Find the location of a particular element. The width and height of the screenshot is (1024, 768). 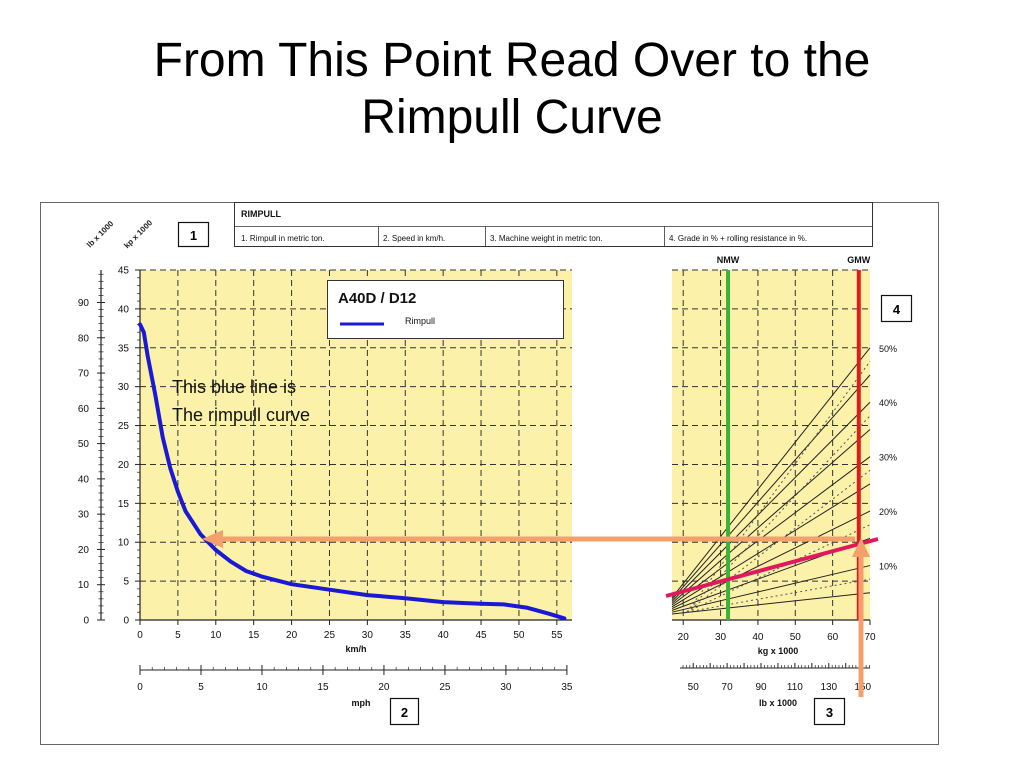

arrow-left-head is located at coordinates (212, 539).